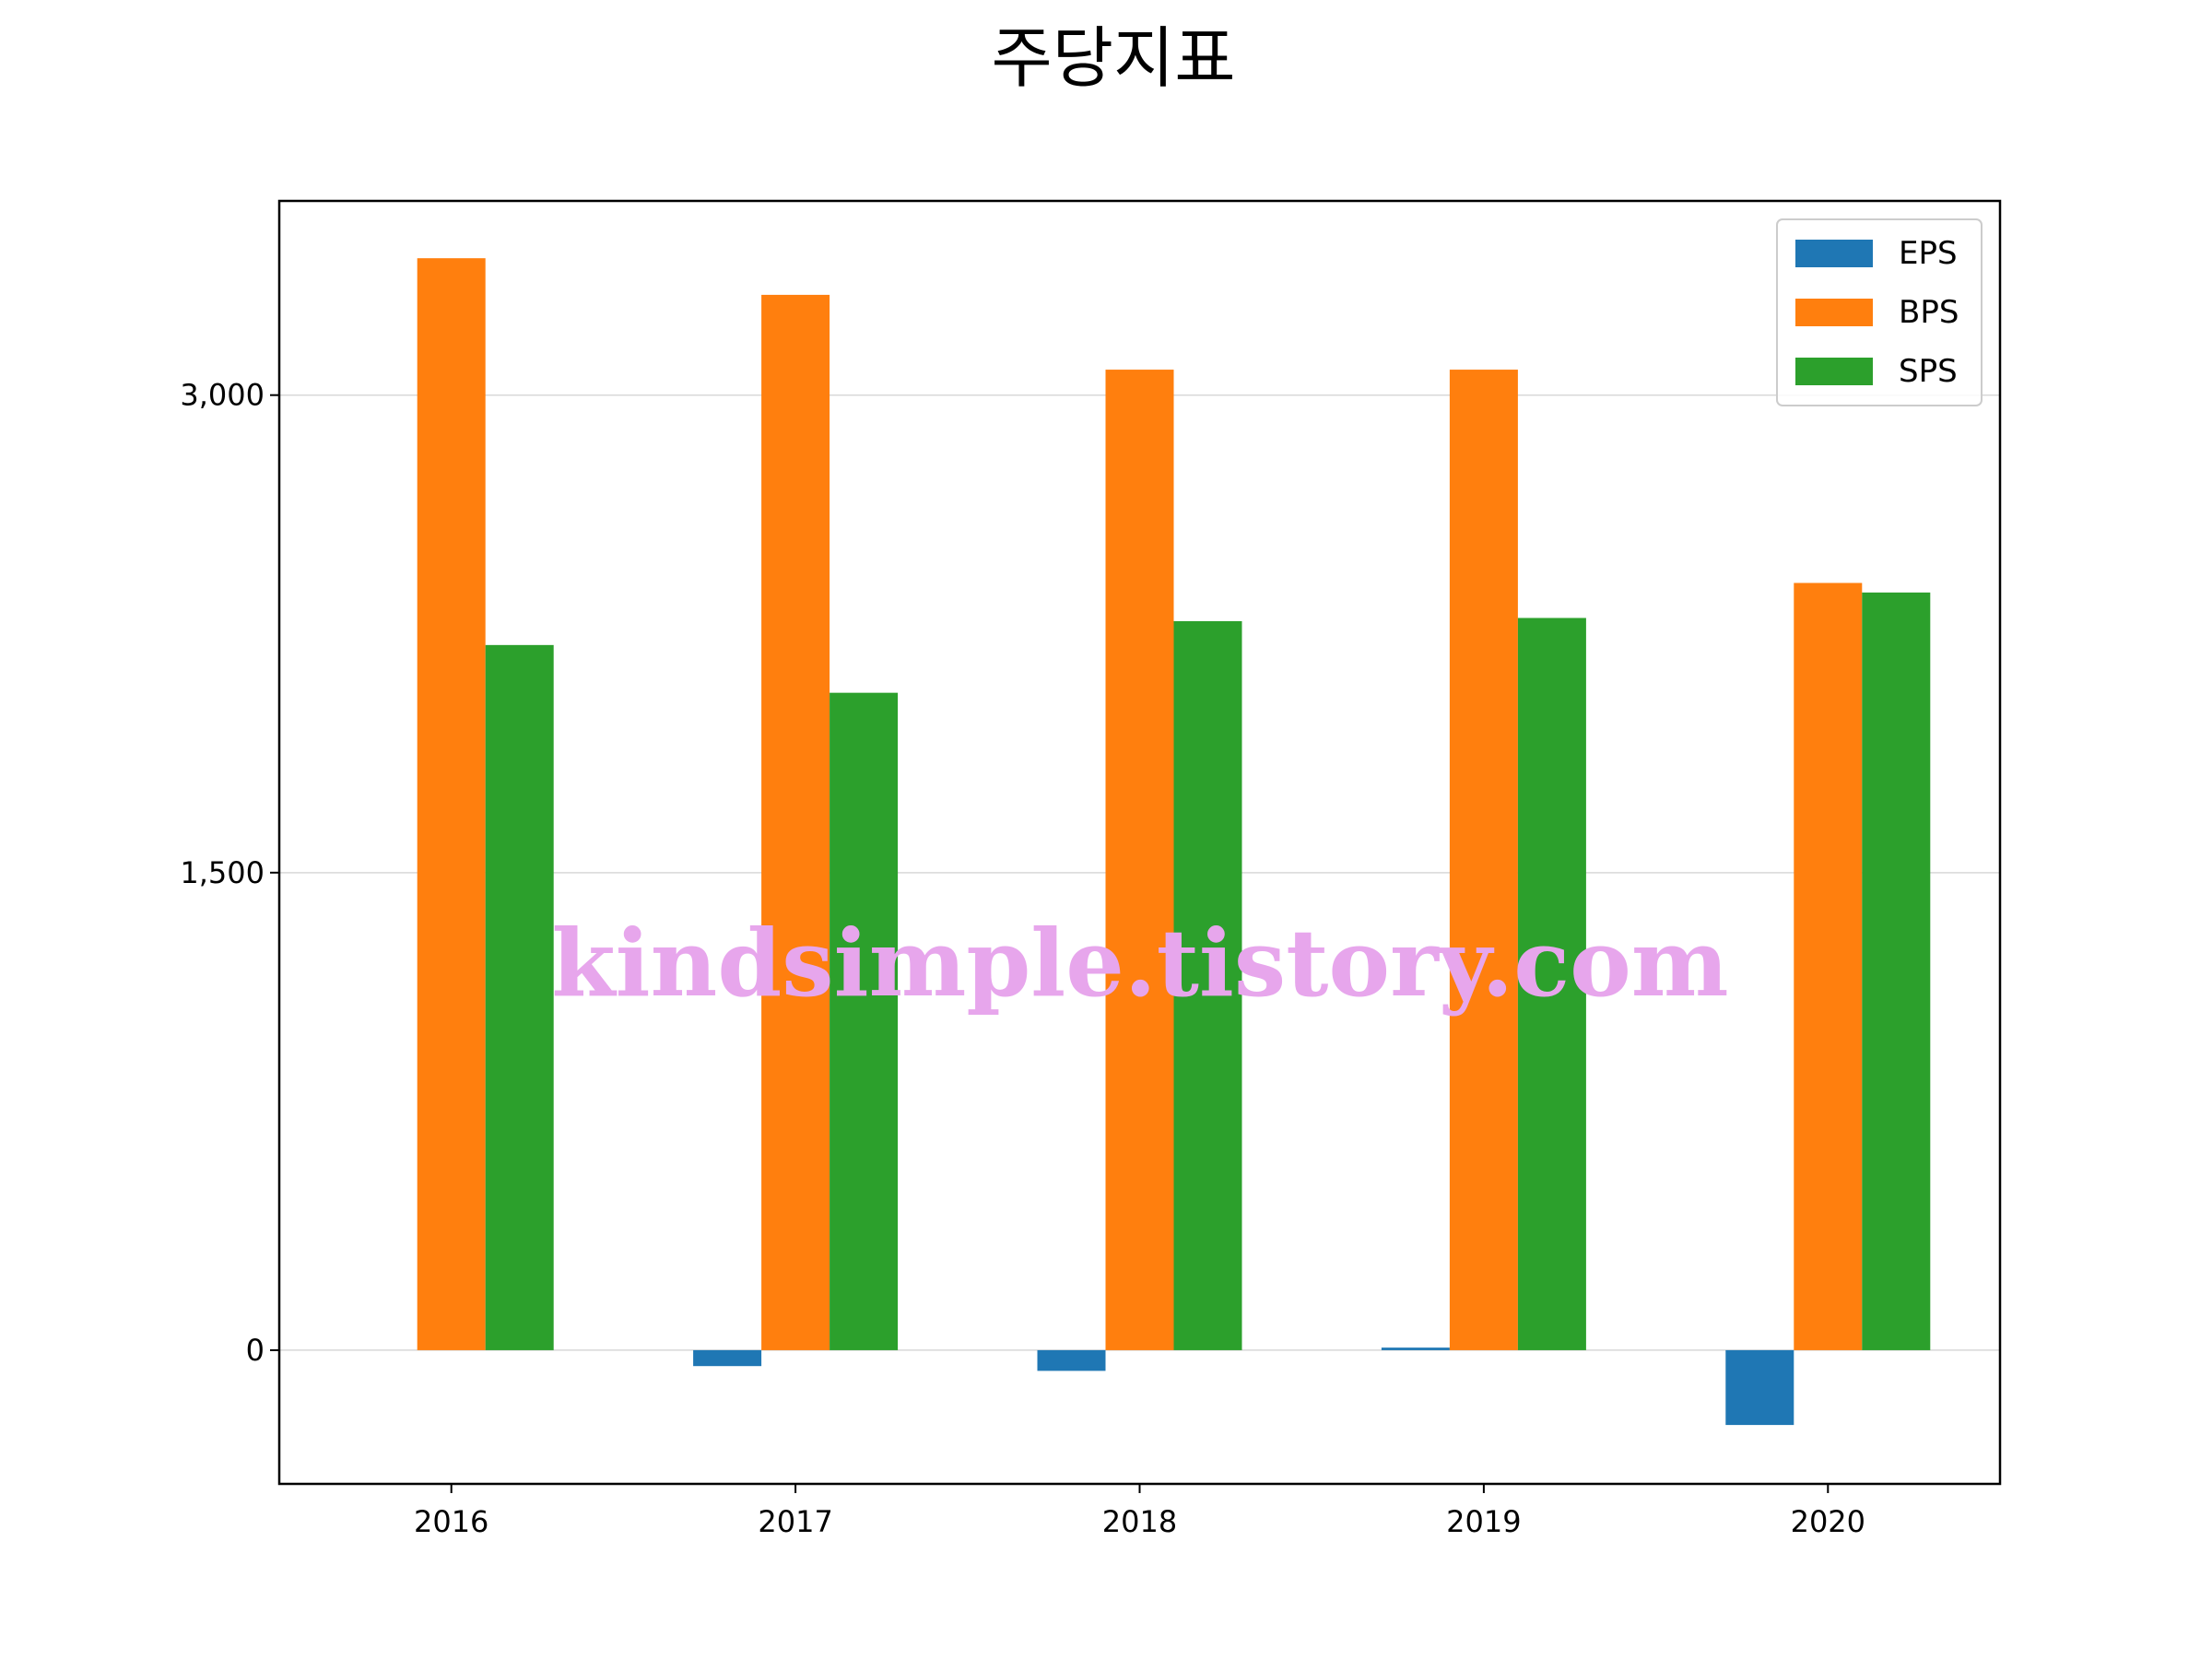 The height and width of the screenshot is (1659, 2212). I want to click on bar-bps-2016, so click(451, 804).